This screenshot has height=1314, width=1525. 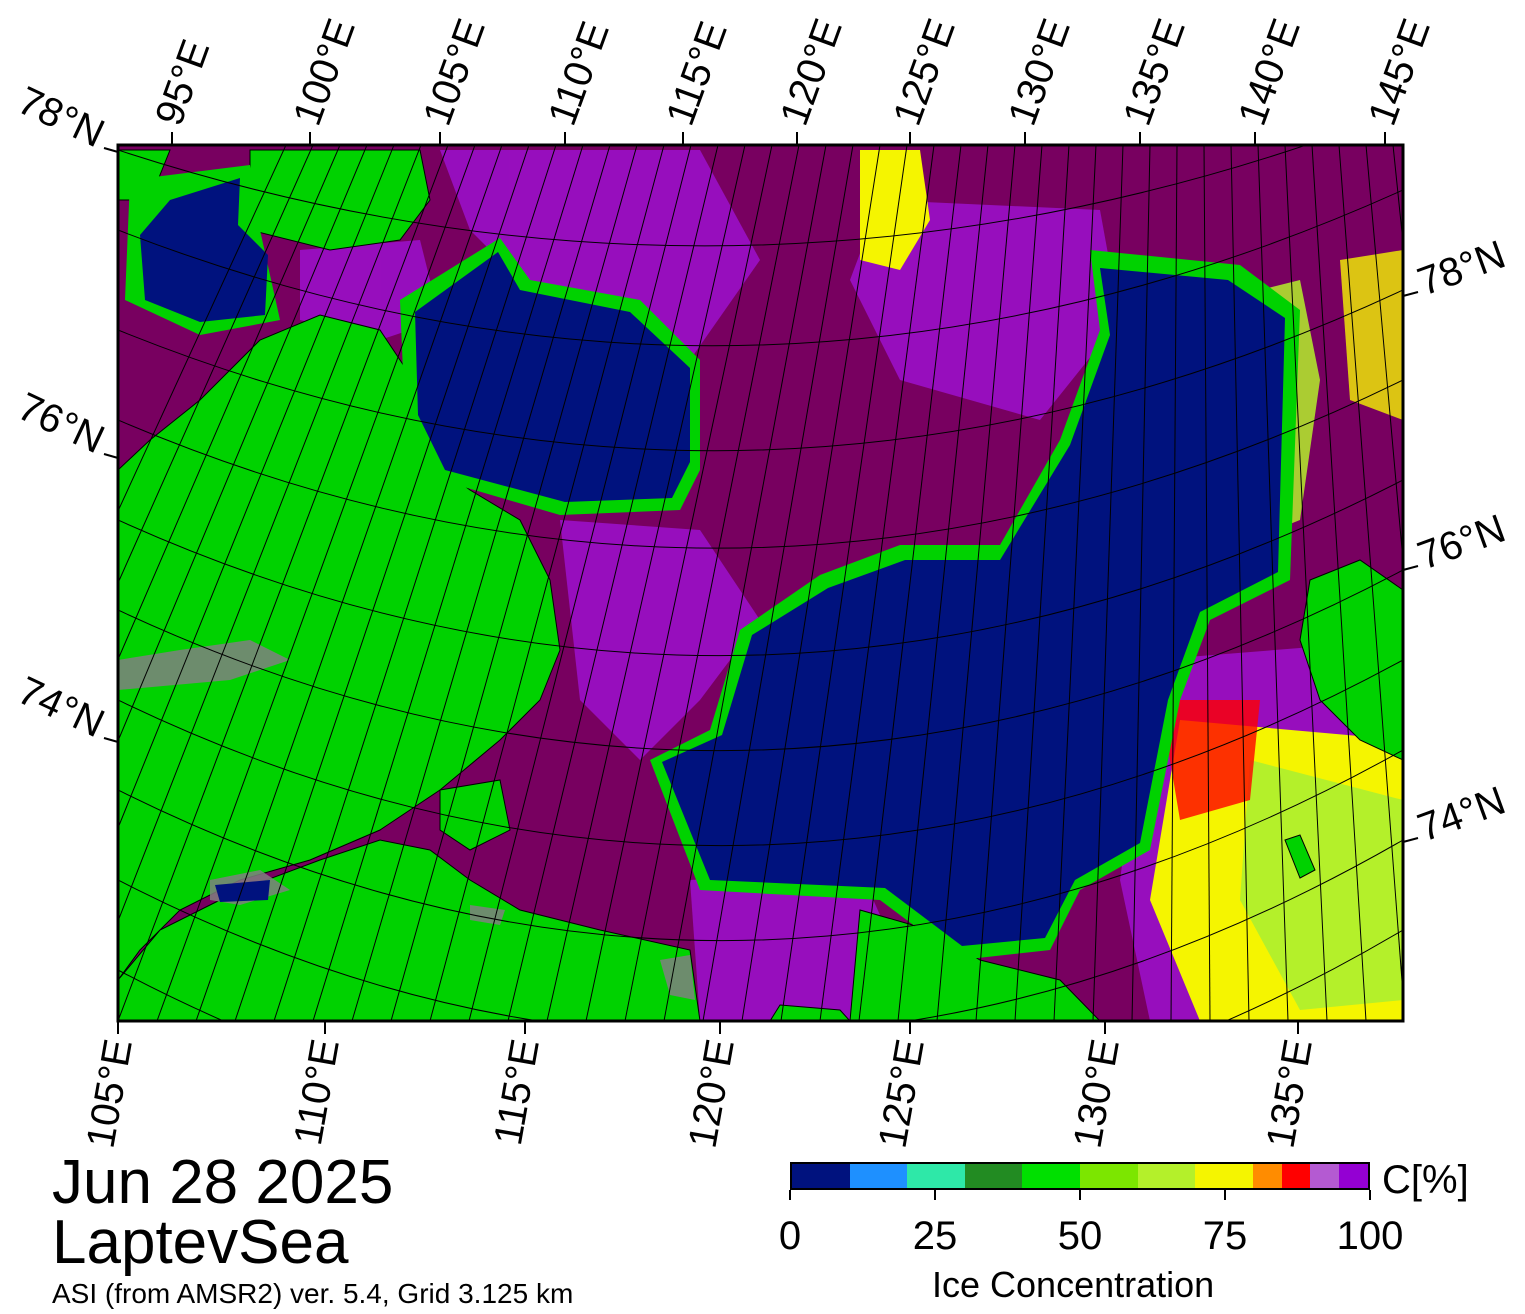 What do you see at coordinates (61, 424) in the screenshot?
I see `left-lat-label: 76°N` at bounding box center [61, 424].